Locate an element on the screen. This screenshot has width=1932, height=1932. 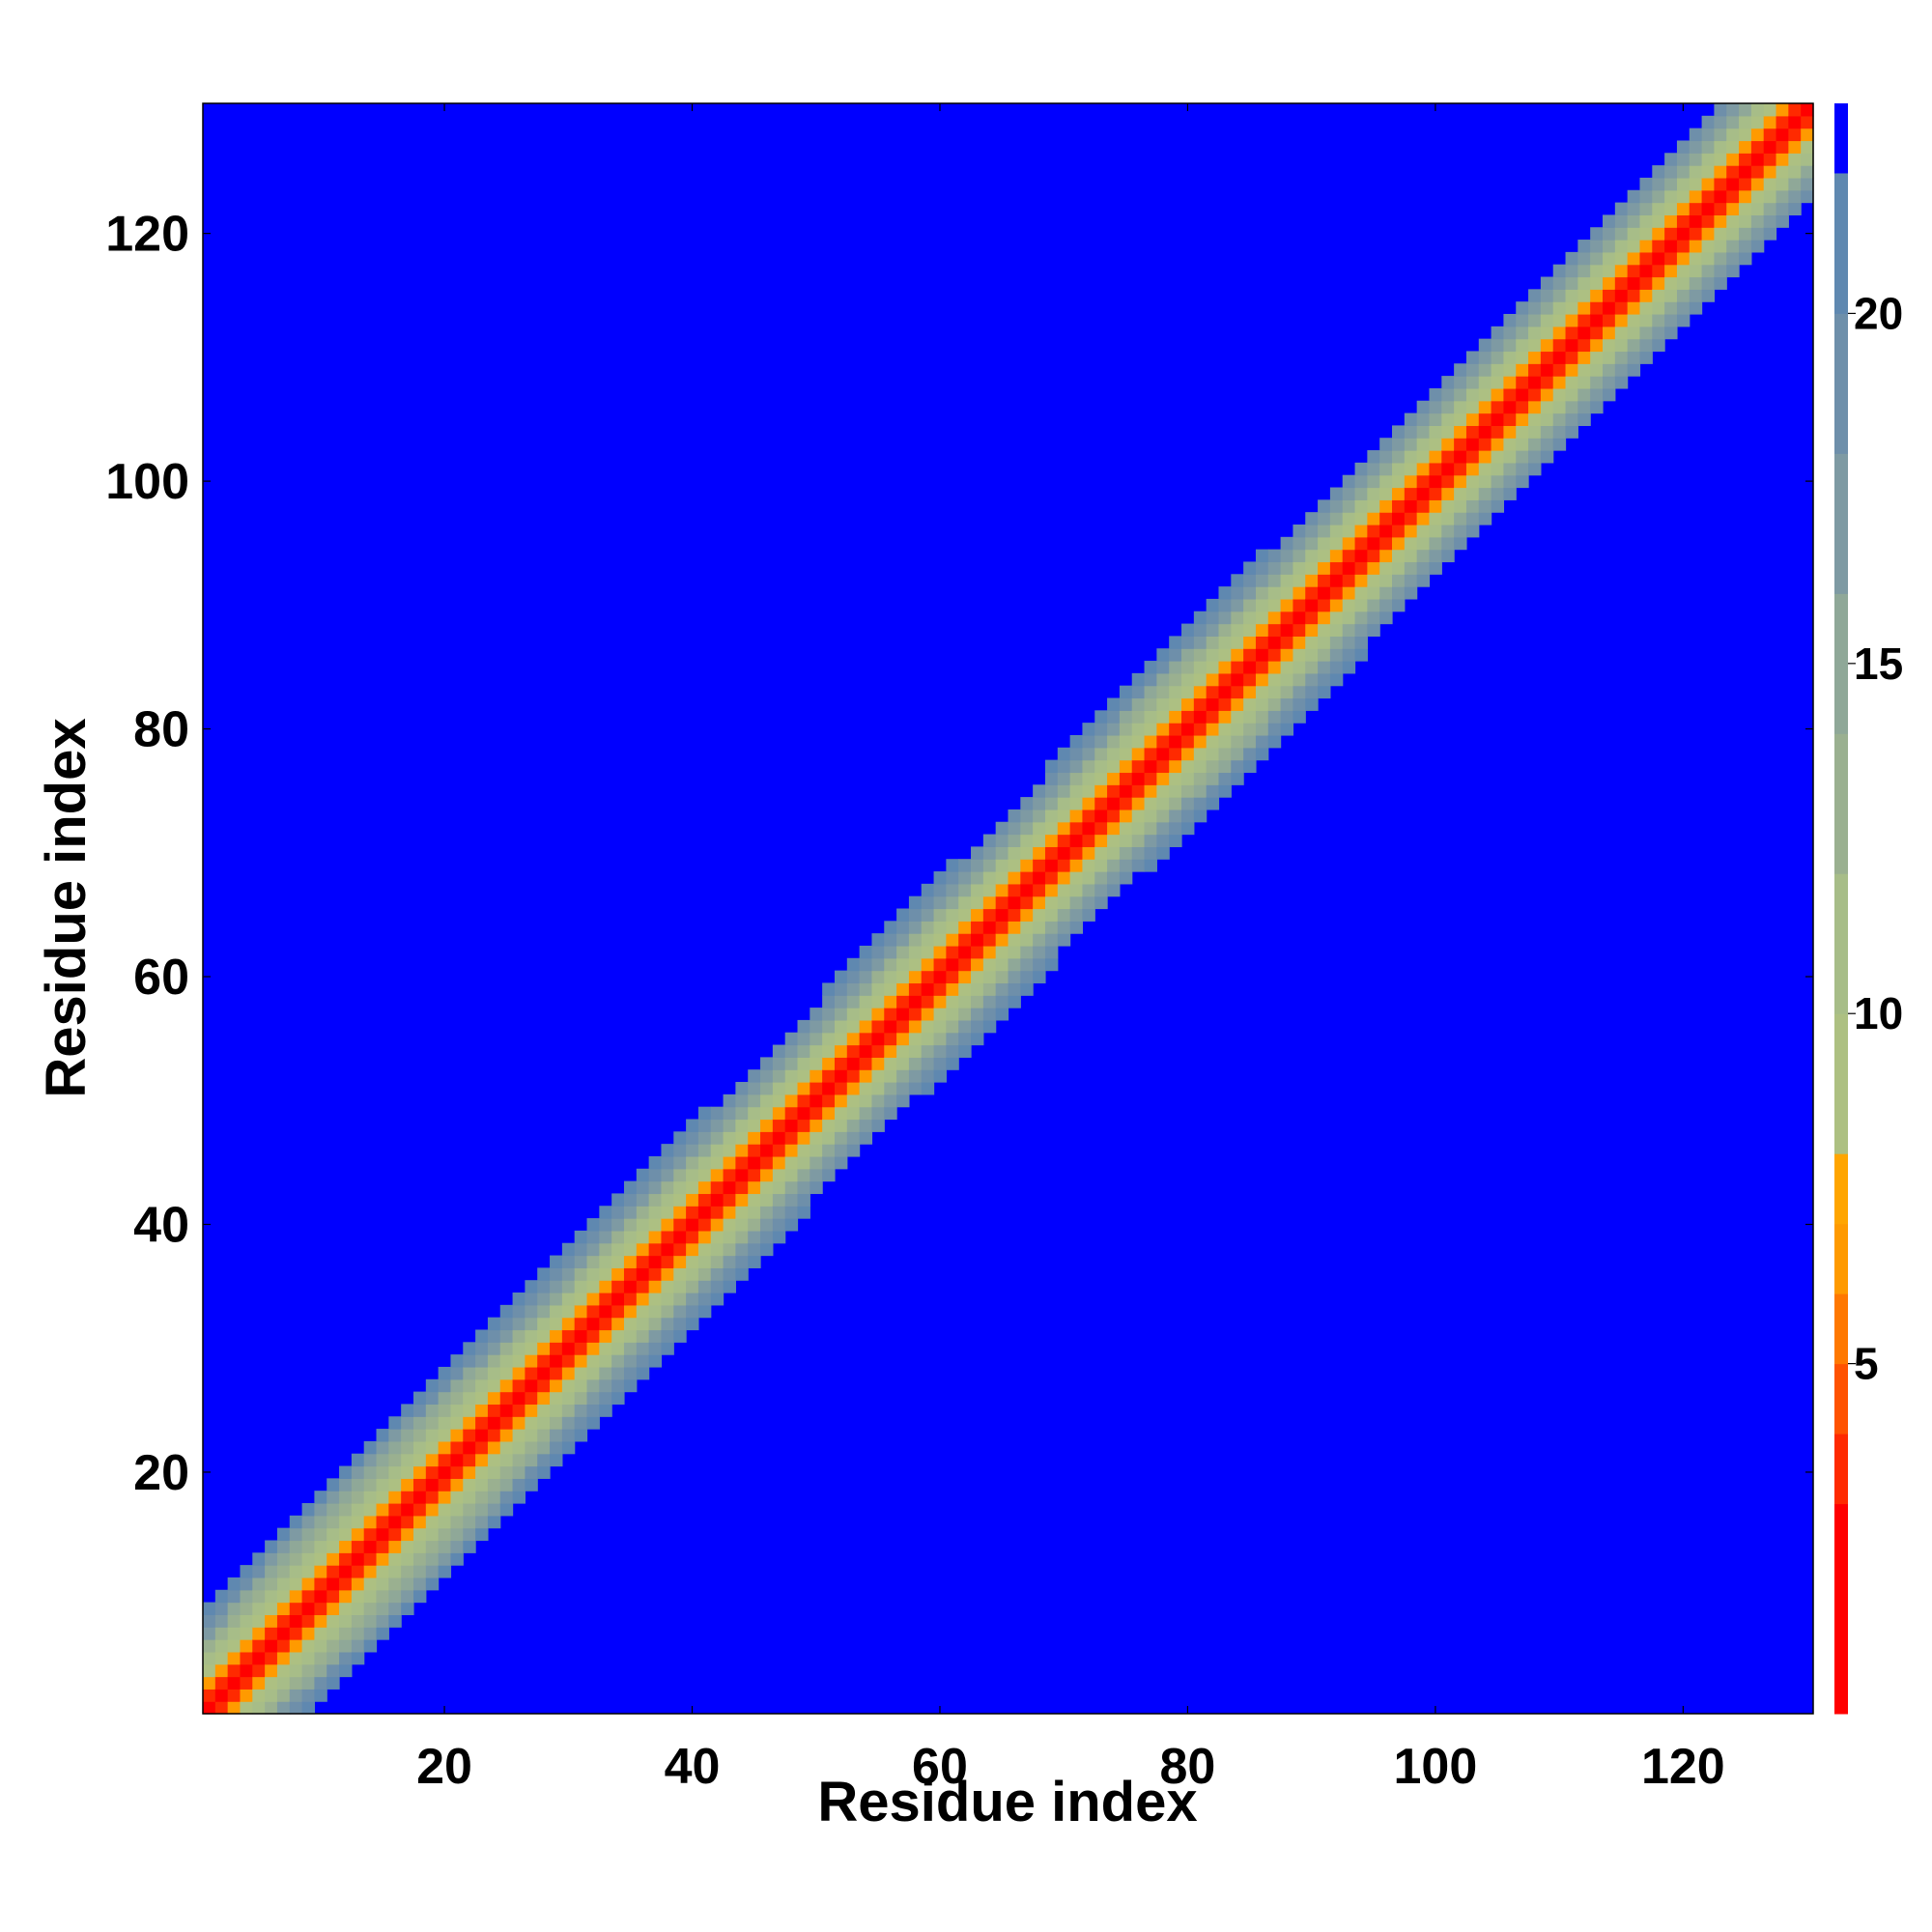
x-tick-label: 80 is located at coordinates (1188, 1767).